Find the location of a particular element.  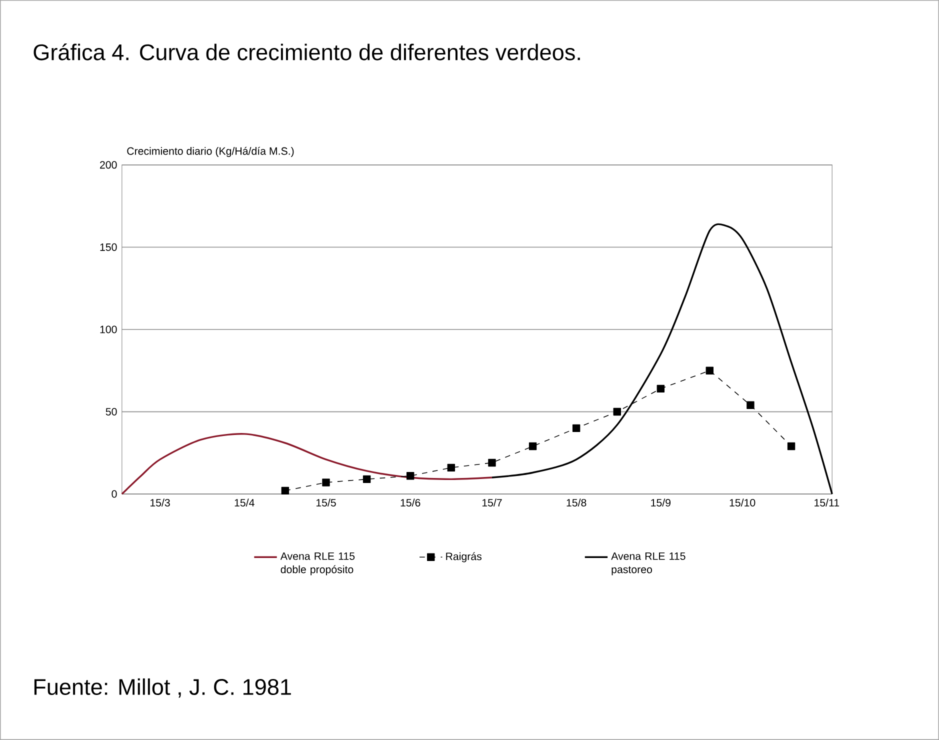

x-tick-label: 15/6 is located at coordinates (410, 502).